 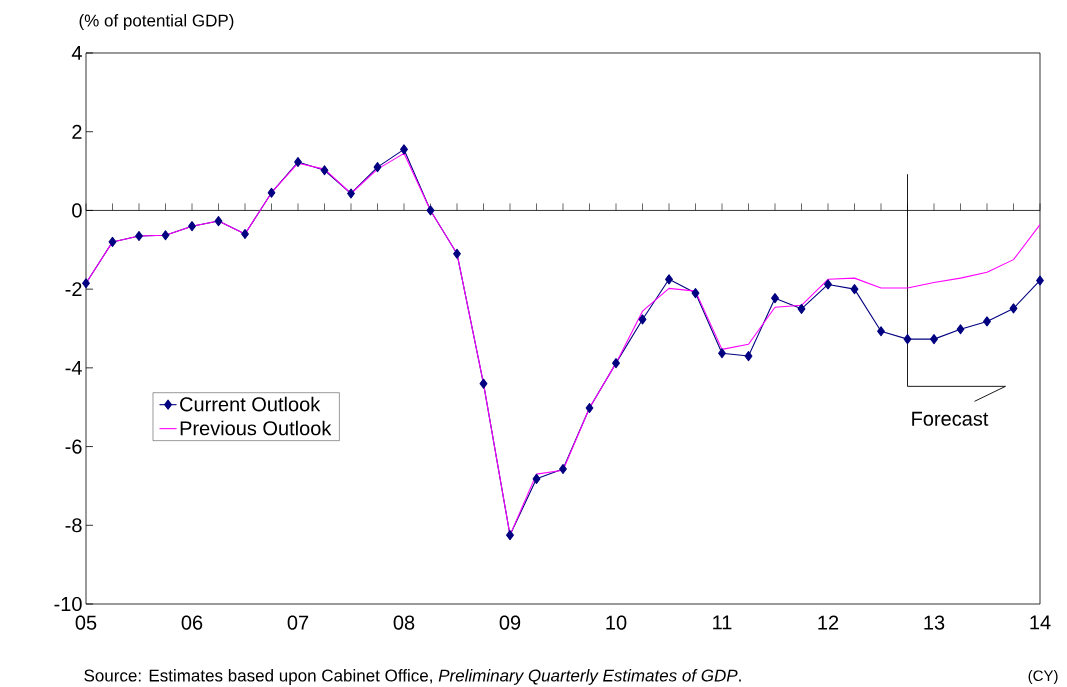 What do you see at coordinates (298, 622) in the screenshot?
I see `x-tick-label: 07` at bounding box center [298, 622].